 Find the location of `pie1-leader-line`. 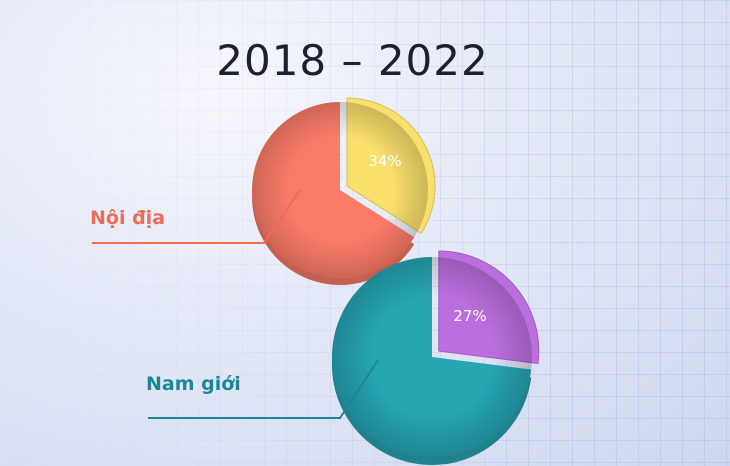

pie1-leader-line is located at coordinates (196, 216).